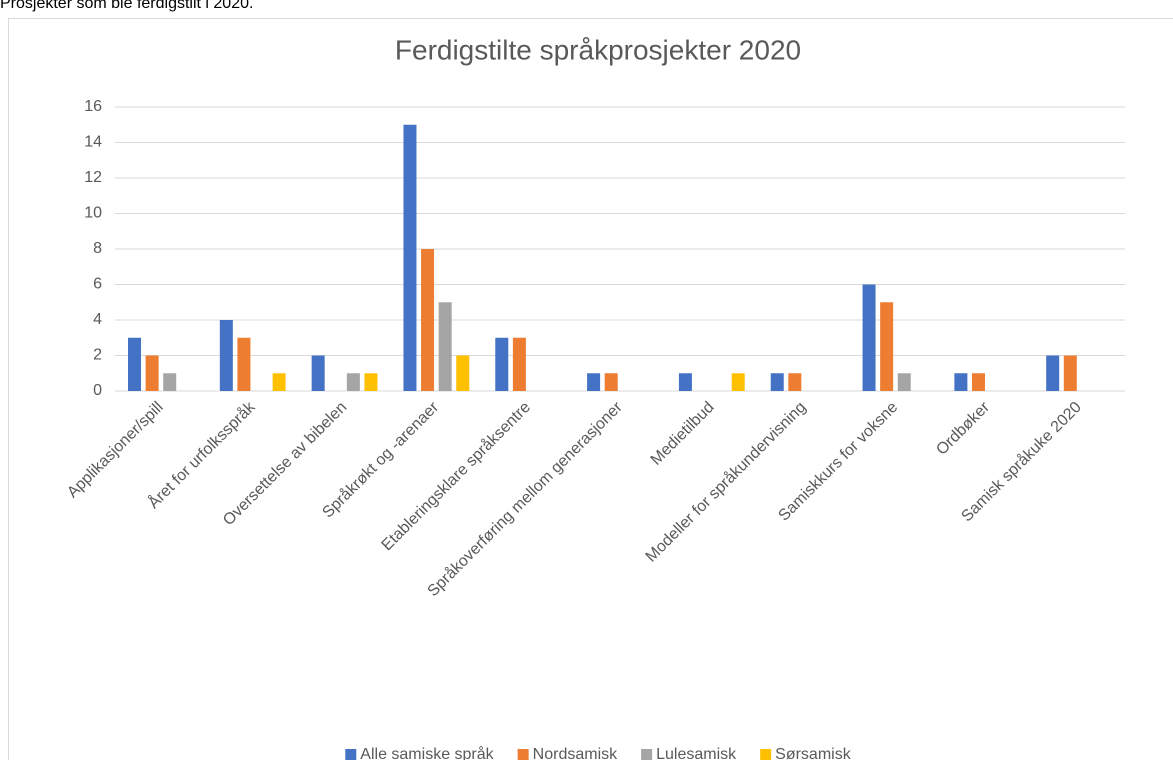  I want to click on x-tick-label: Modeller for språkundervisning, so click(725, 481).